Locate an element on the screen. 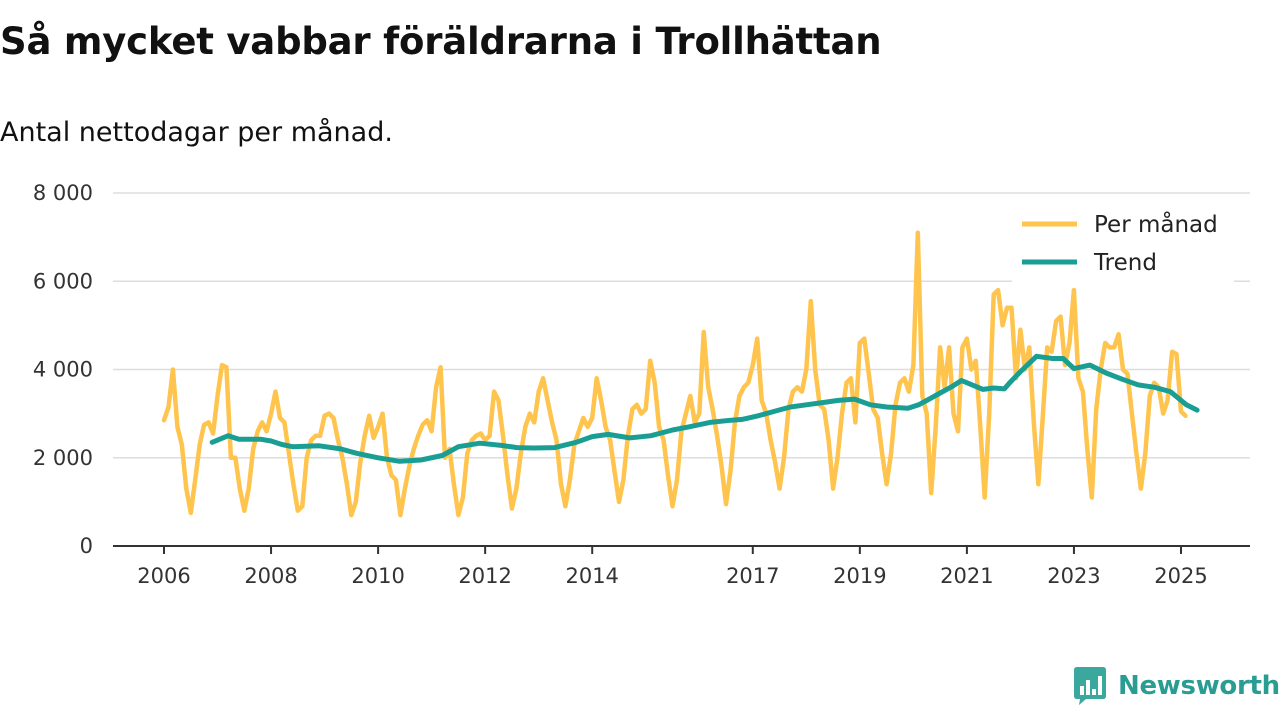 This screenshot has height=720, width=1280. legend-label-per-manad: Per månad is located at coordinates (1156, 224).